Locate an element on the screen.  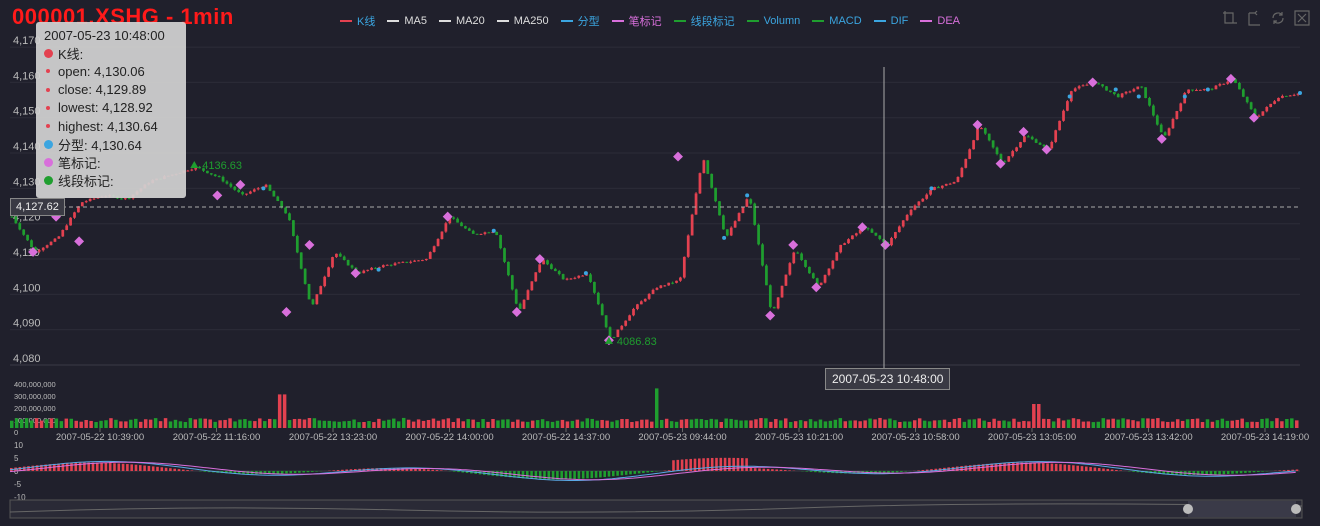
zoom-icon is located at coordinates (1230, 18).